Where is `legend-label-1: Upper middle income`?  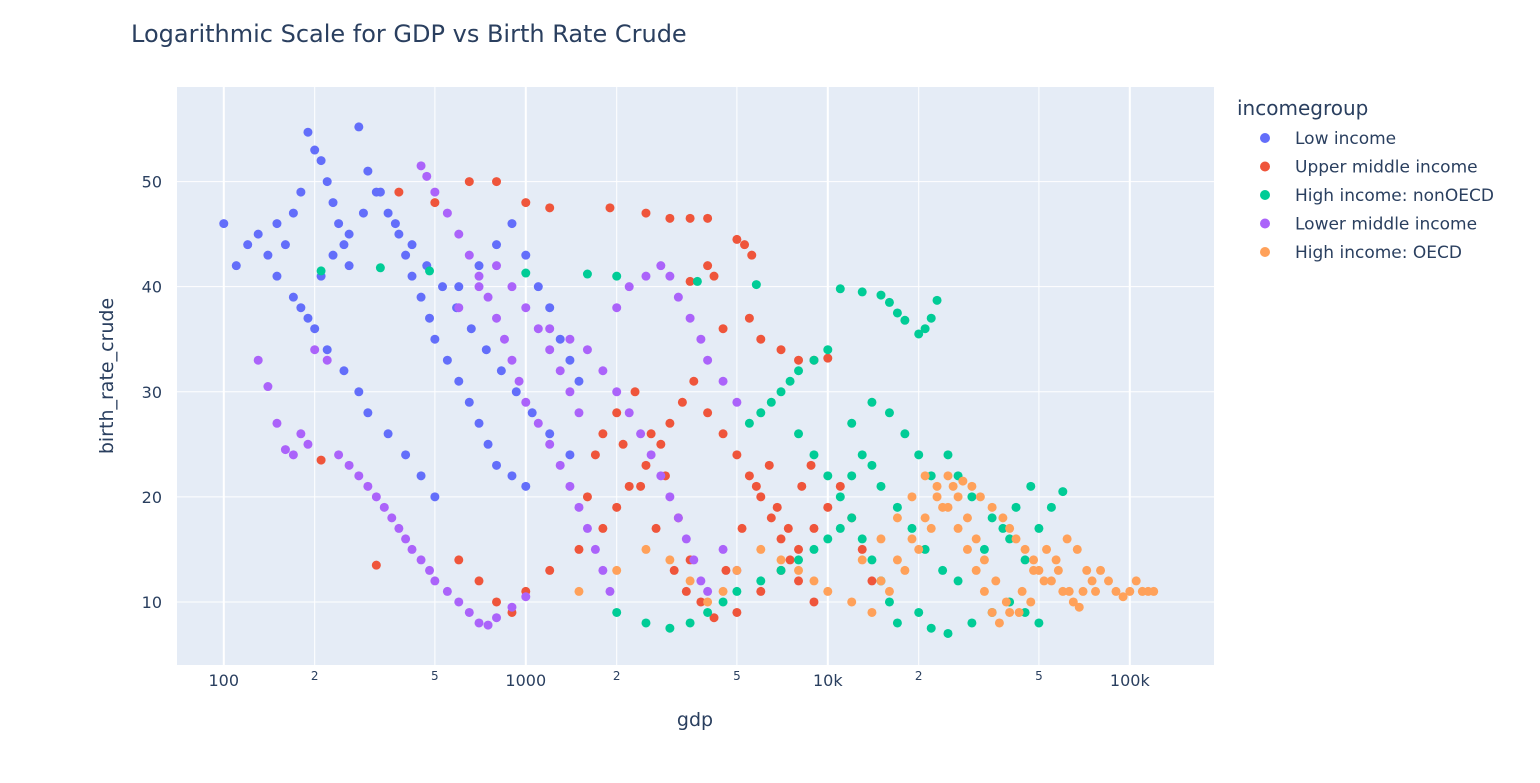 legend-label-1: Upper middle income is located at coordinates (1386, 168).